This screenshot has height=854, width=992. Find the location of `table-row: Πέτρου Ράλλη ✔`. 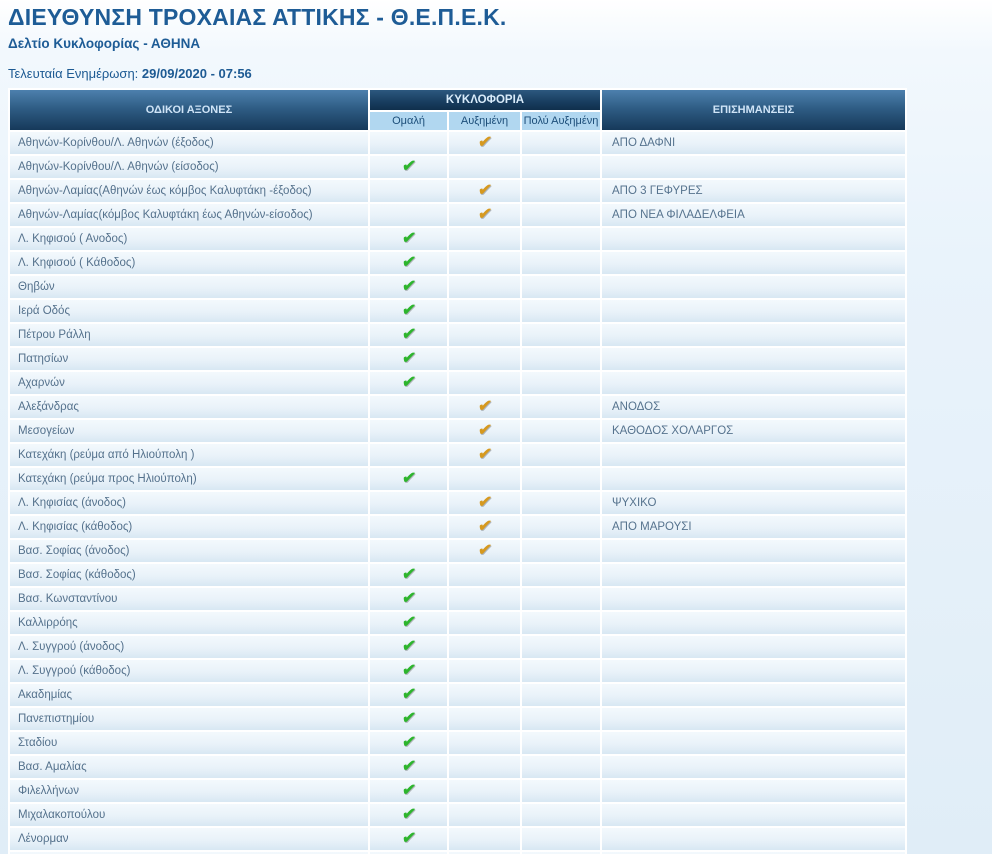

table-row: Πέτρου Ράλλη ✔ is located at coordinates (457, 335).